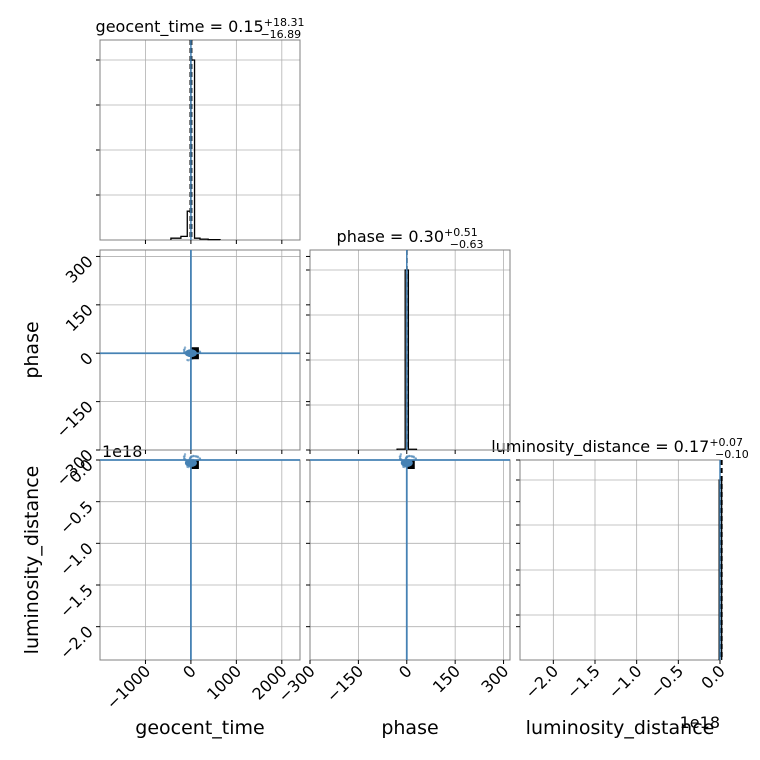 The width and height of the screenshot is (760, 760). Describe the element at coordinates (199, 728) in the screenshot. I see `x-axis-label-geocent-time: geocent_time` at that location.